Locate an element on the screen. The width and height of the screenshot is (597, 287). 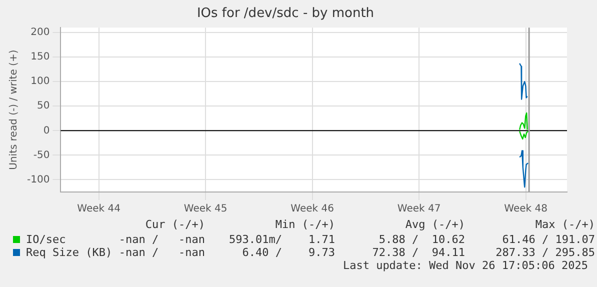
x-tick-label: Week 48 is located at coordinates (526, 209).